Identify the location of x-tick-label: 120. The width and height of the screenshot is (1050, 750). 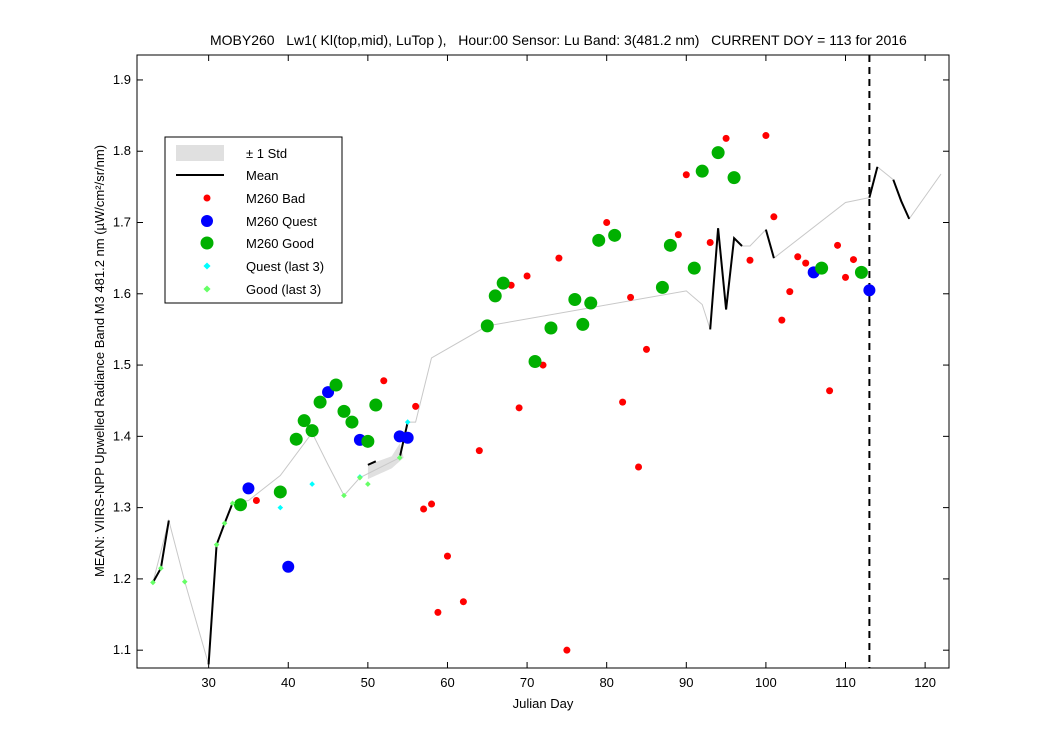
(925, 682).